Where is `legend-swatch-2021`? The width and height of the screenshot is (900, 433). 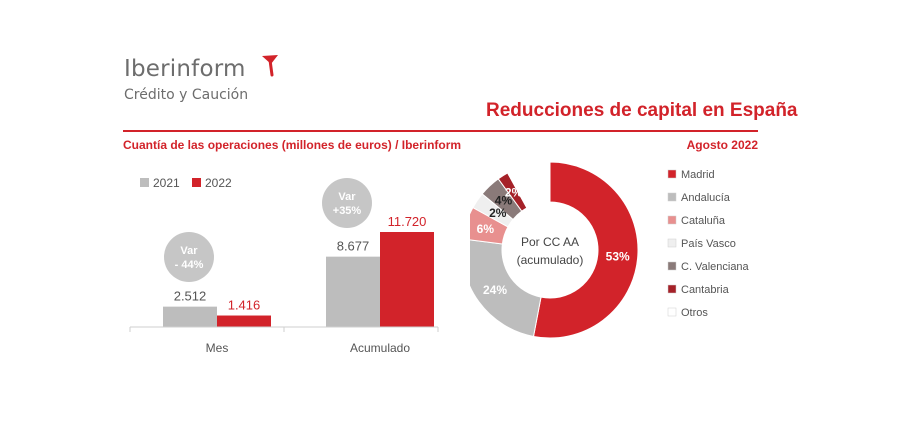
legend-swatch-2021 is located at coordinates (144, 182).